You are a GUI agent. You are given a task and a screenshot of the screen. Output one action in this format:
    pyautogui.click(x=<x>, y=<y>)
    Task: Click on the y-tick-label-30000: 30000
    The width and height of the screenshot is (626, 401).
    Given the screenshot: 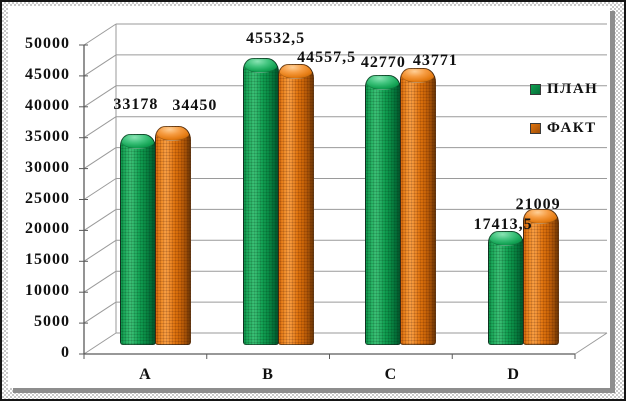 What is the action you would take?
    pyautogui.click(x=47, y=167)
    